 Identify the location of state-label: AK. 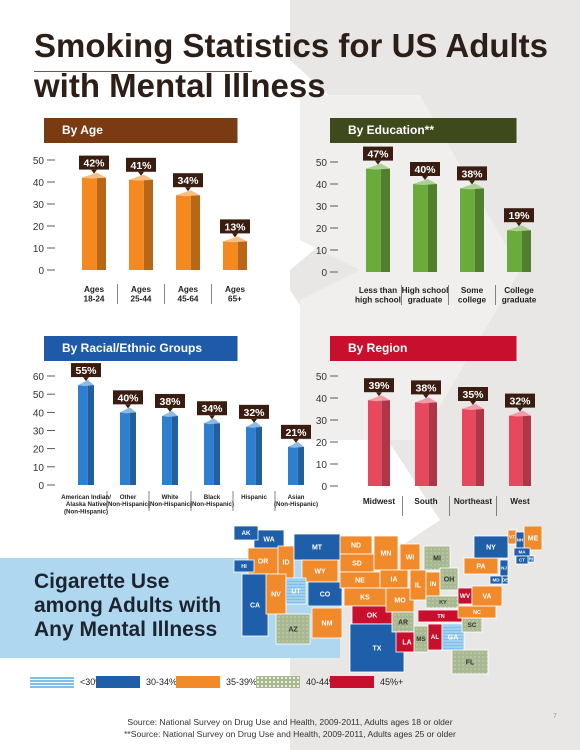
(246, 533).